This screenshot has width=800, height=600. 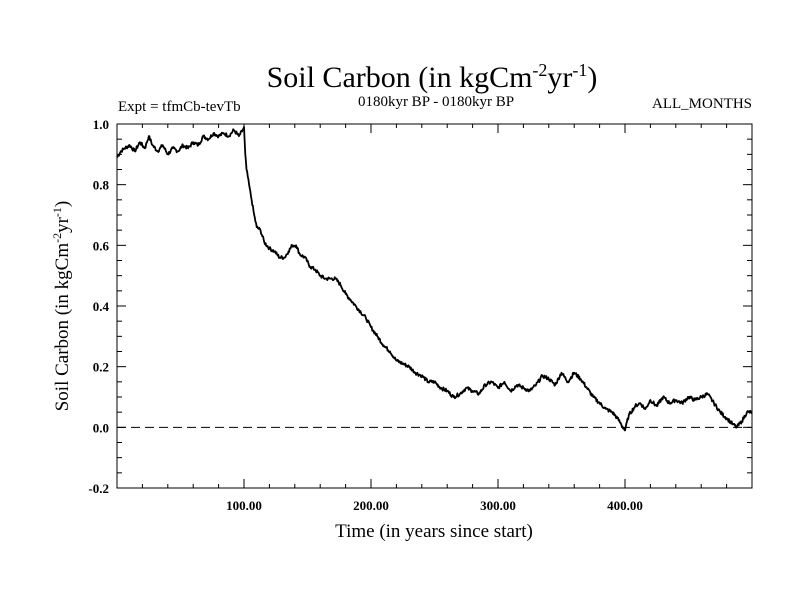 What do you see at coordinates (101, 367) in the screenshot?
I see `y-tick-label: 0.2` at bounding box center [101, 367].